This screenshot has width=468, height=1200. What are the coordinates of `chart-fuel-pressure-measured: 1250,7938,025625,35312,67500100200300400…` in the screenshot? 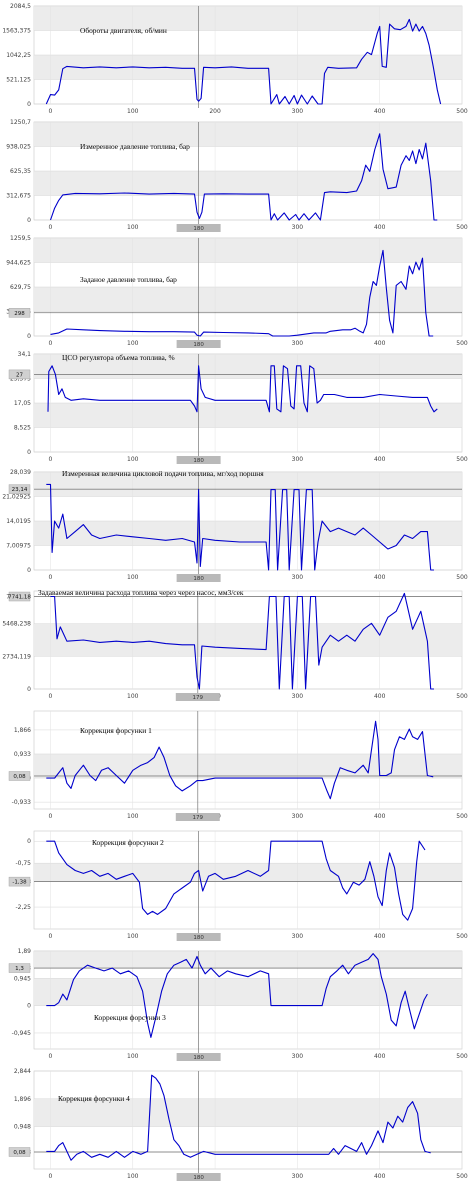 It's located at (234, 175).